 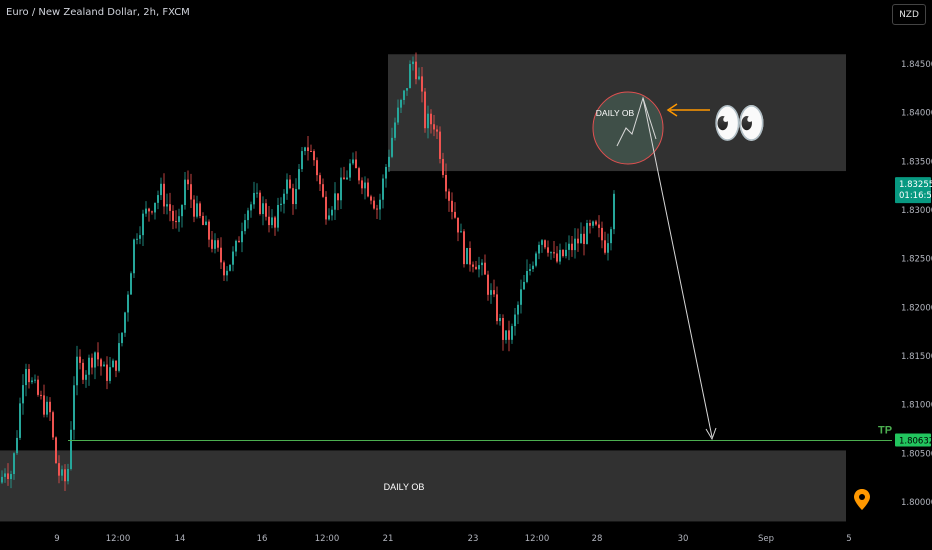 What do you see at coordinates (262, 539) in the screenshot?
I see `x-tick-label: 16` at bounding box center [262, 539].